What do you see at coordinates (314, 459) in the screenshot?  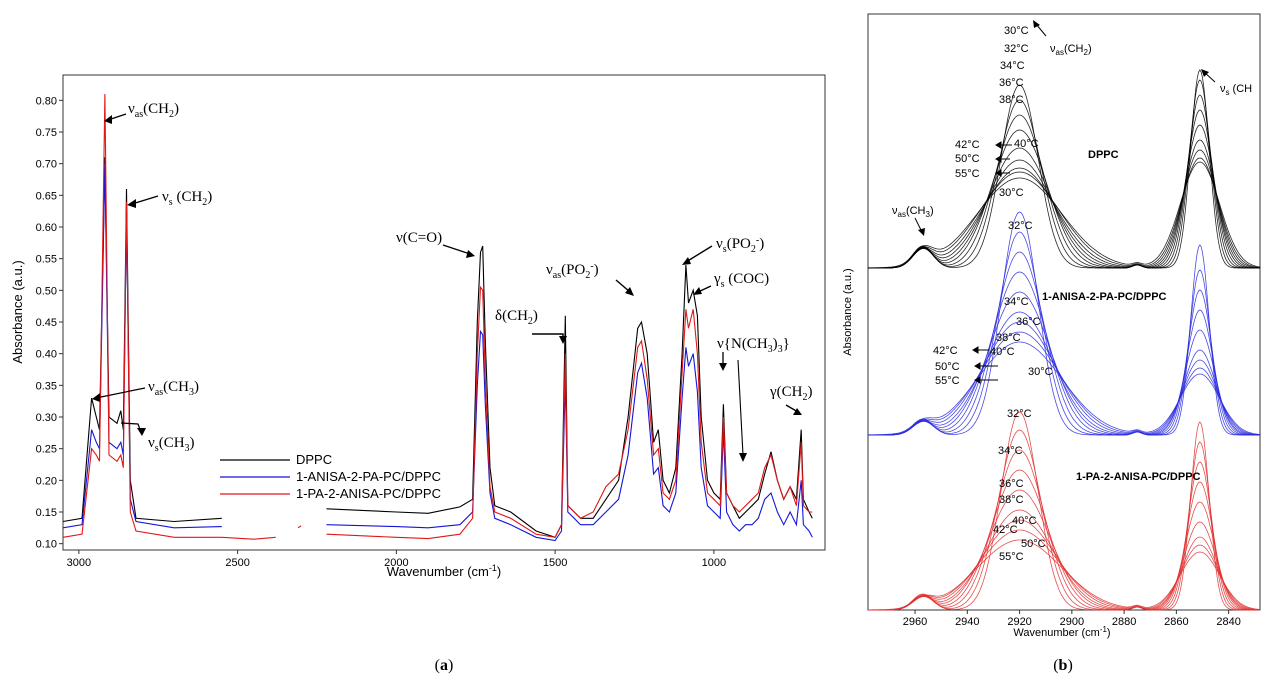 I see `legend-label-dppc: DPPC` at bounding box center [314, 459].